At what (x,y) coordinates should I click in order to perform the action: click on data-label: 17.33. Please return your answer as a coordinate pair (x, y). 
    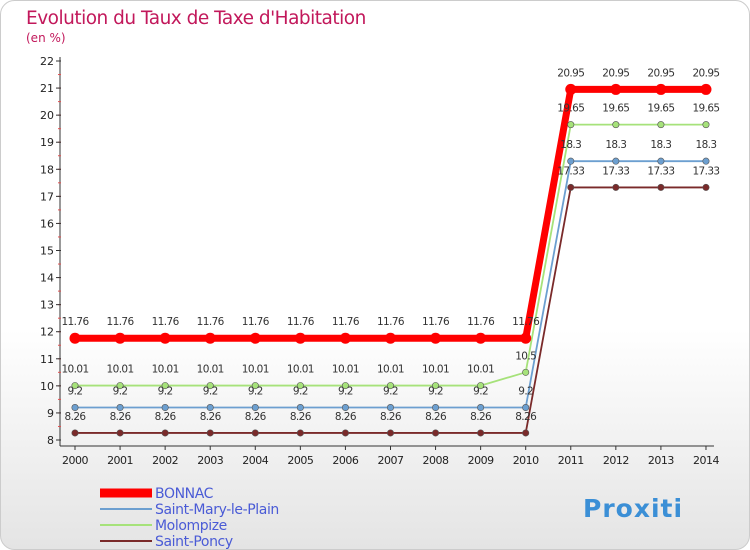
    Looking at the image, I should click on (615, 171).